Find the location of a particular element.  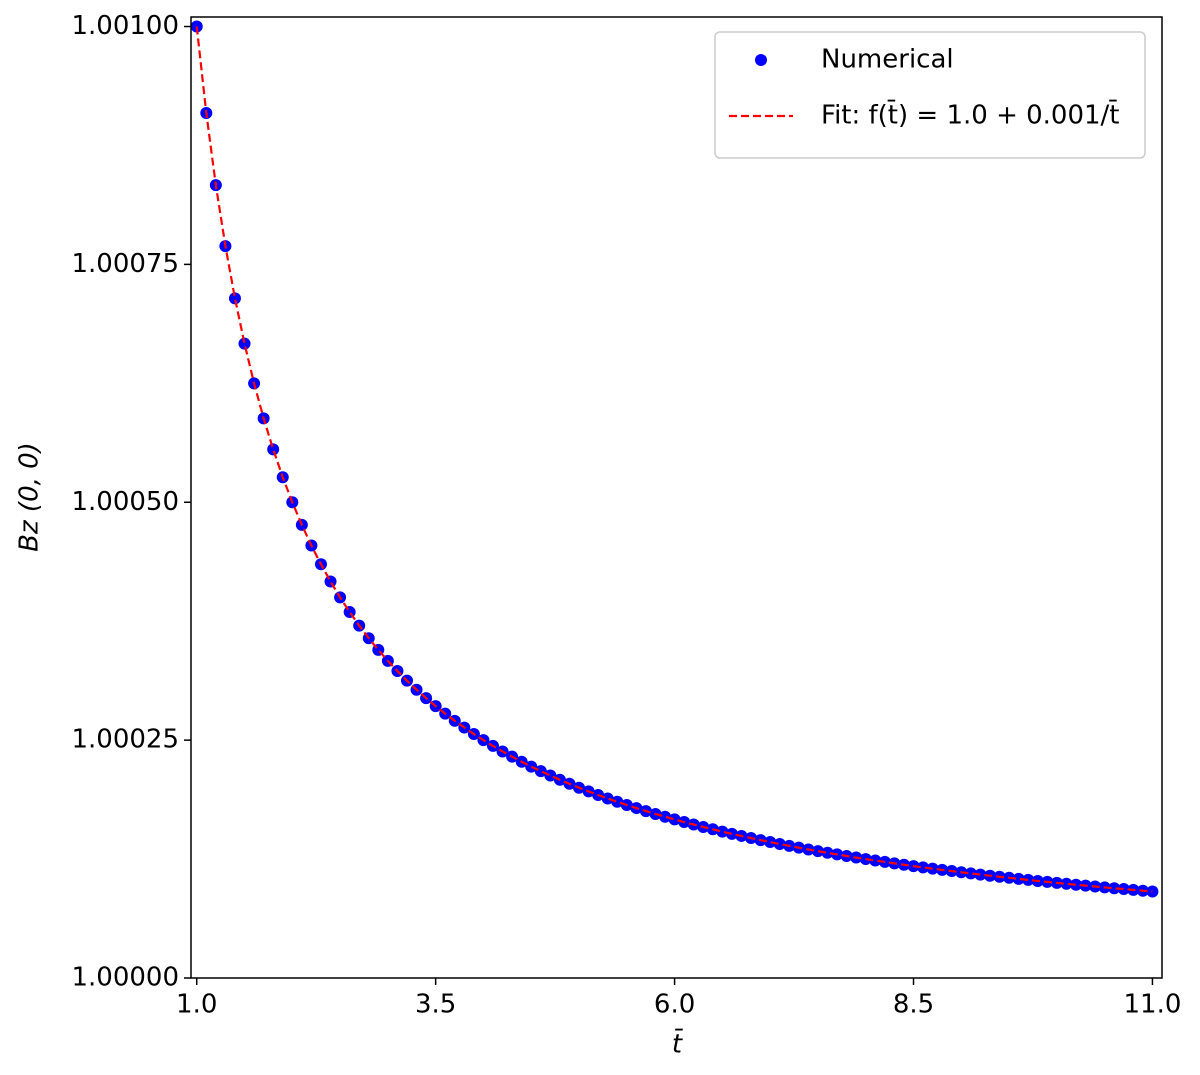

y-tick-label: 1.00000 is located at coordinates (125, 978).